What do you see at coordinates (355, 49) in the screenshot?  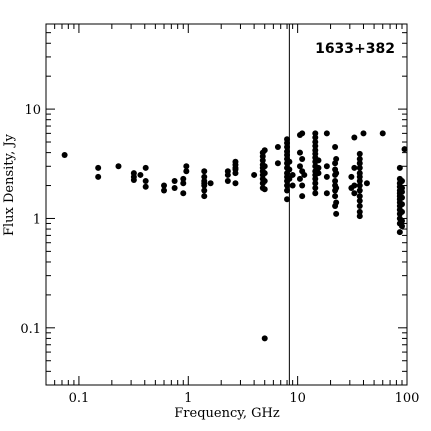 I see `chart-title: 1633+382` at bounding box center [355, 49].